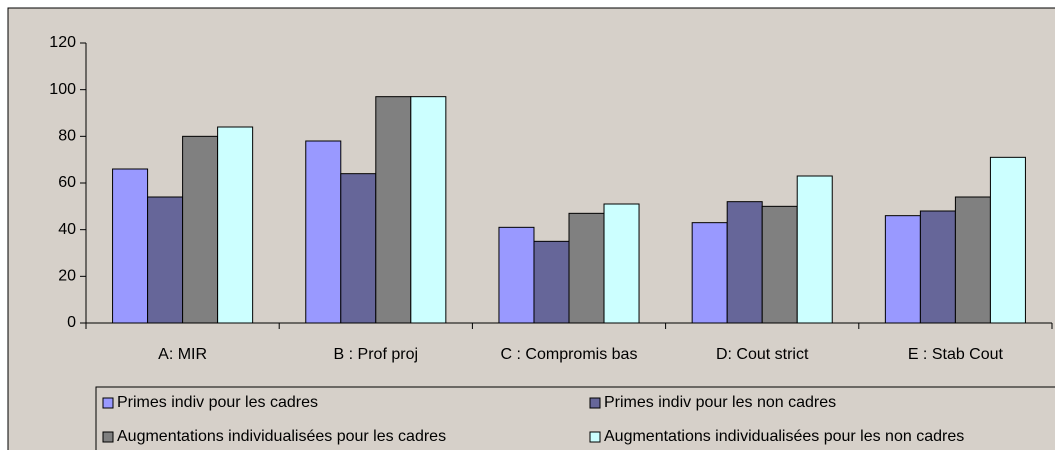 This screenshot has height=450, width=1055. What do you see at coordinates (67, 136) in the screenshot?
I see `y-tick-label: 80` at bounding box center [67, 136].